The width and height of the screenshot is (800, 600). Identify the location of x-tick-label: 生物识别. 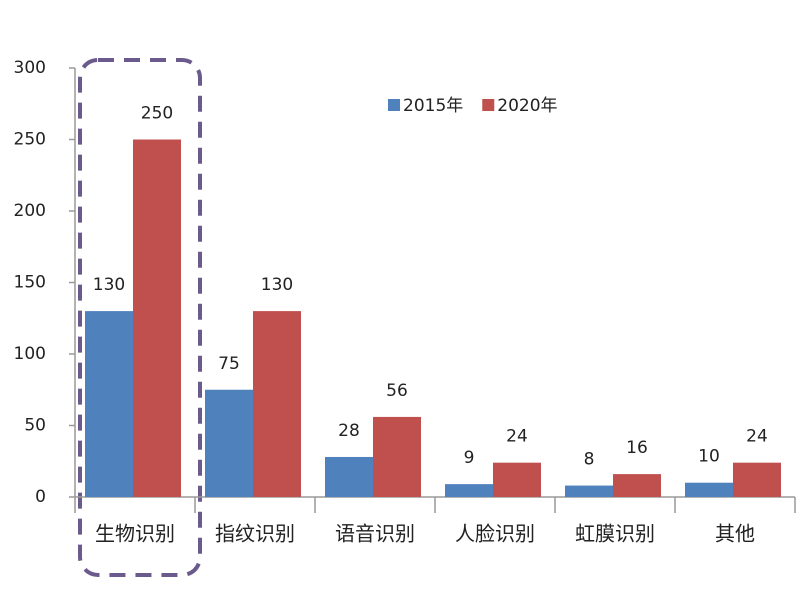
(135, 534).